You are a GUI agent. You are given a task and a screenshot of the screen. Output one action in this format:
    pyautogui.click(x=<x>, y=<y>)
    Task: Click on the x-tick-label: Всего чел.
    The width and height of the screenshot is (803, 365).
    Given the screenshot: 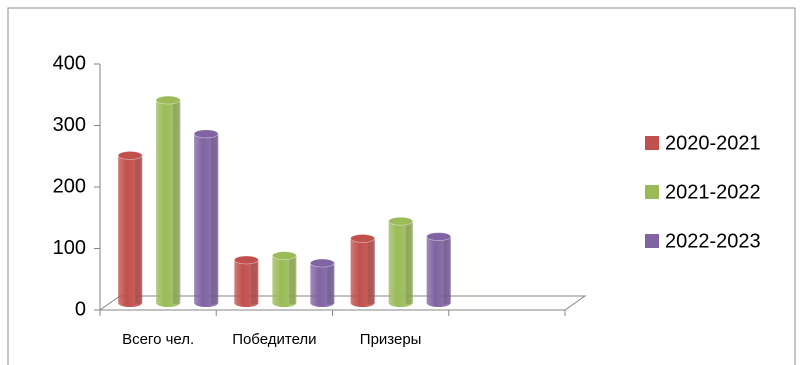 What is the action you would take?
    pyautogui.click(x=158, y=339)
    